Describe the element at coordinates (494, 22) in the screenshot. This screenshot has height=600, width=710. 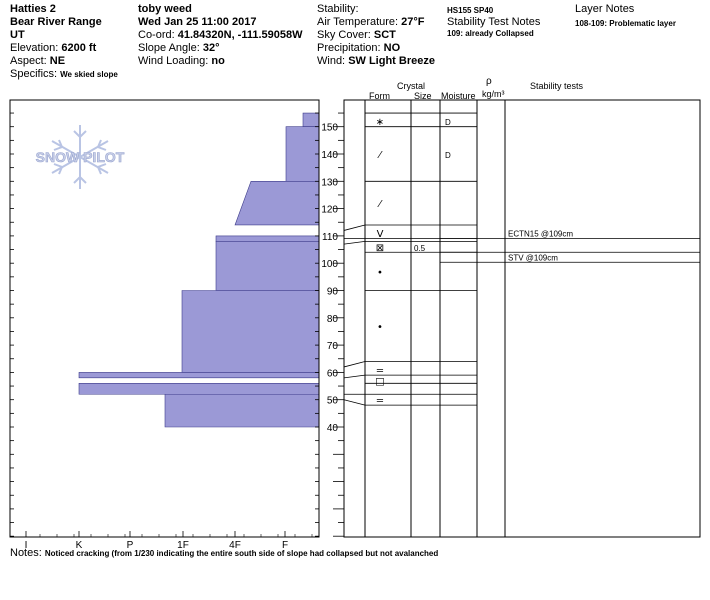
I see `stability-notes-title: Stability Test Notes` at that location.